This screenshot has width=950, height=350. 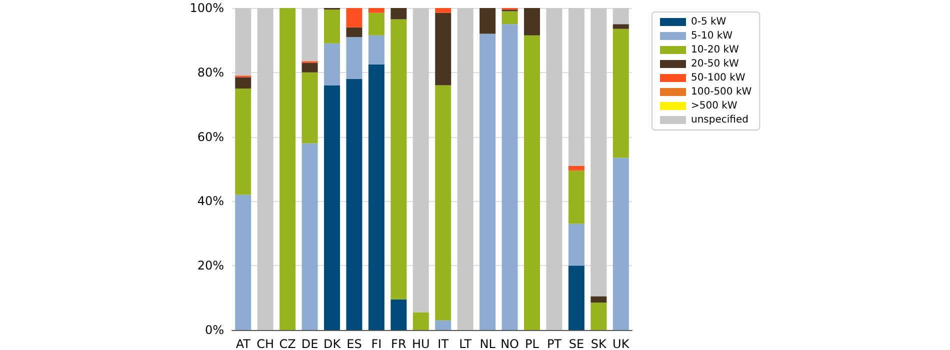 What do you see at coordinates (715, 64) in the screenshot?
I see `legend-label: 20-50 kW` at bounding box center [715, 64].